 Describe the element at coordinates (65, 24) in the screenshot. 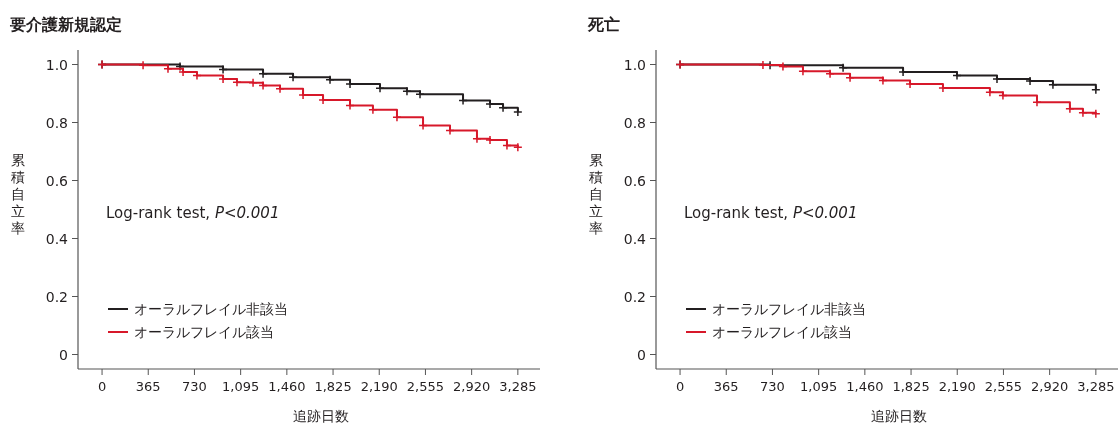

I see `chart-title: 要介護新規認定` at that location.